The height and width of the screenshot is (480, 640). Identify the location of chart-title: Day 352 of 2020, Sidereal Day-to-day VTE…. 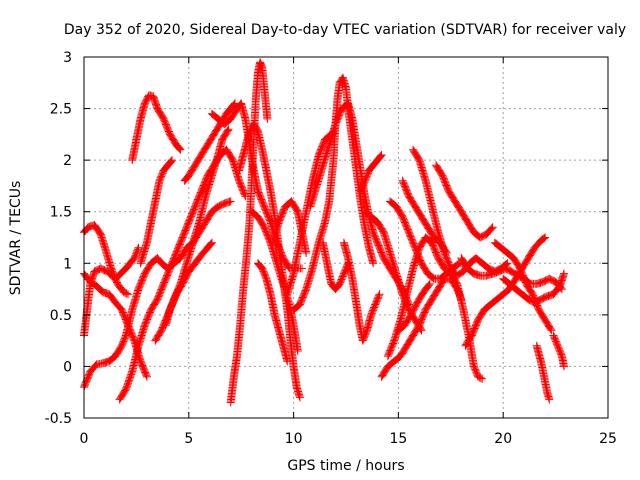
(345, 30).